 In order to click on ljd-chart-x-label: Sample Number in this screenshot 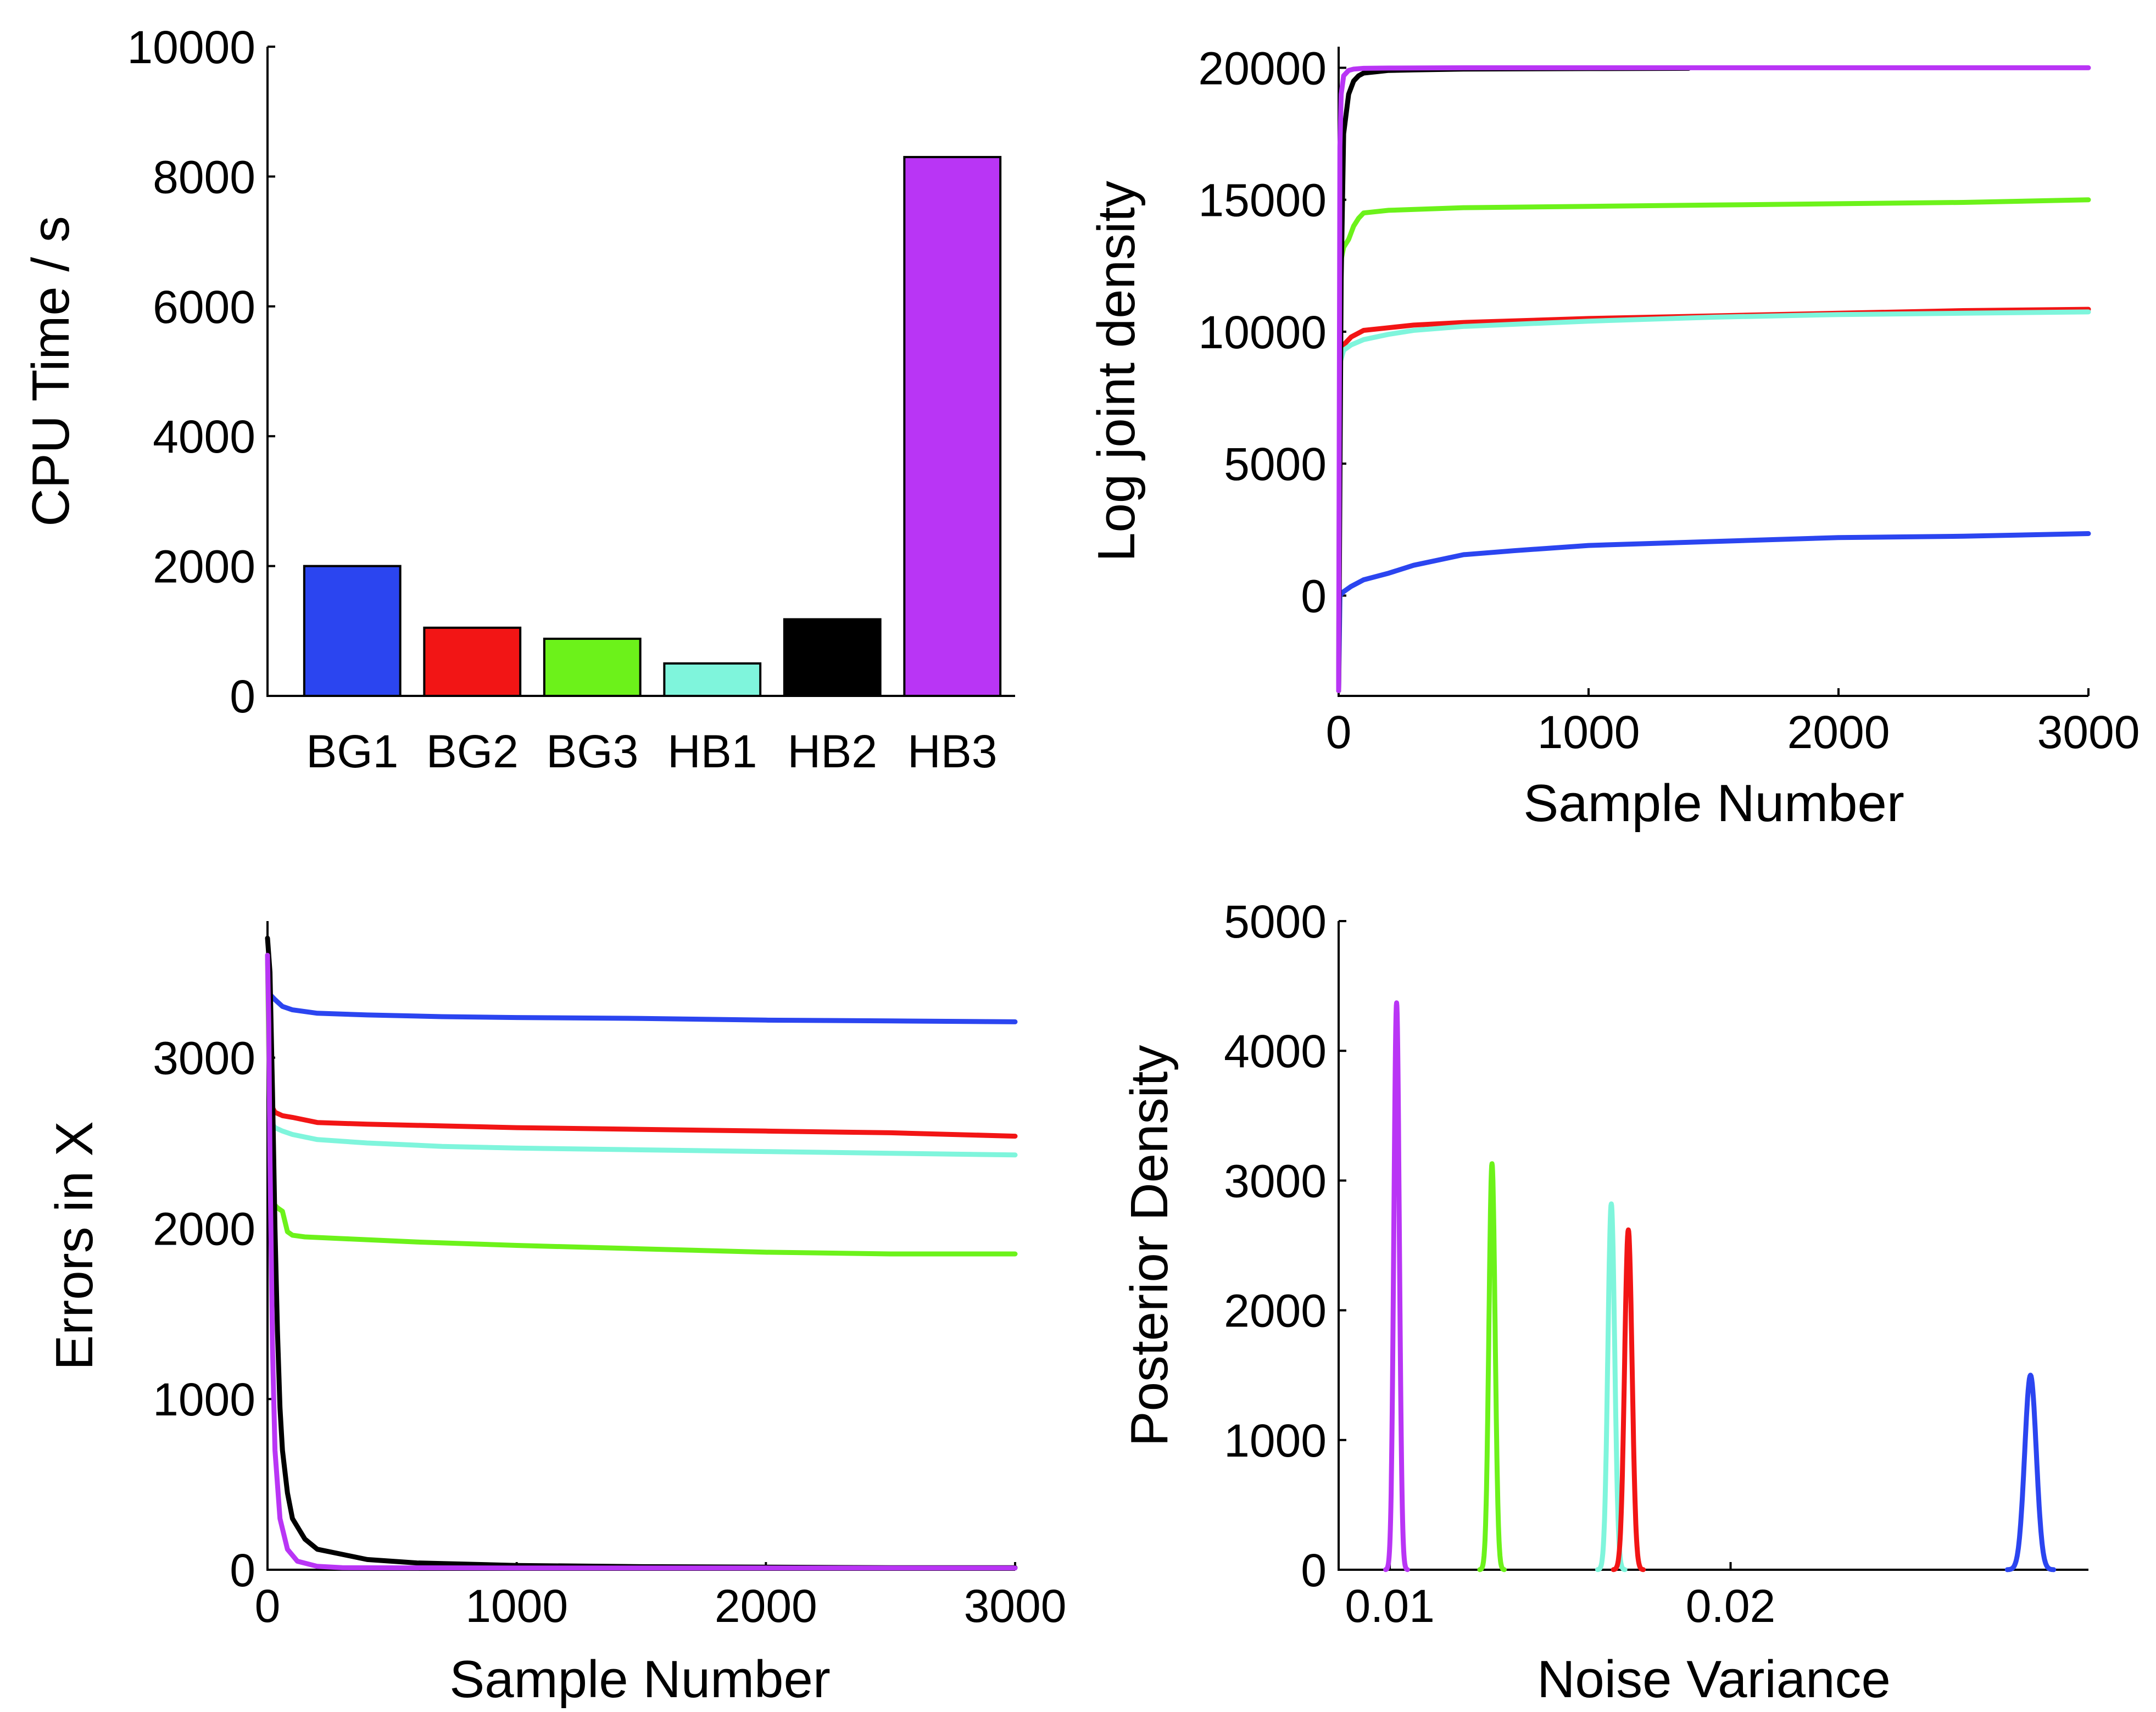, I will do `click(1713, 803)`.